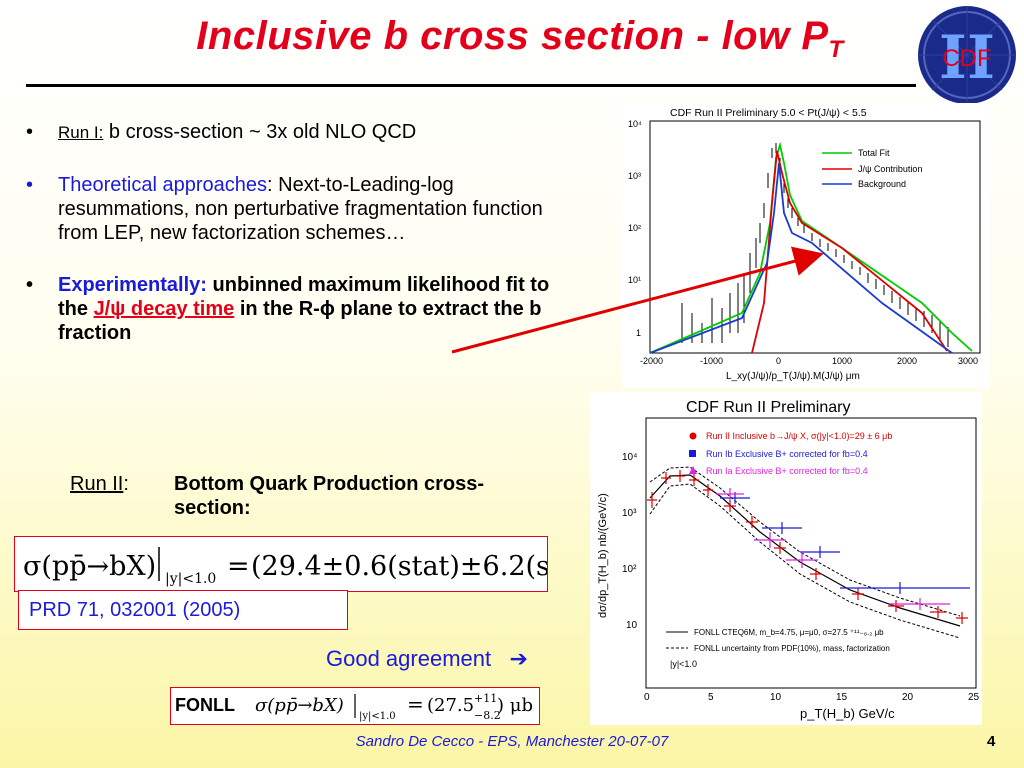 This screenshot has height=768, width=1024. What do you see at coordinates (890, 169) in the screenshot?
I see `plot1-legend-jpsi: J/ψ Contribution` at bounding box center [890, 169].